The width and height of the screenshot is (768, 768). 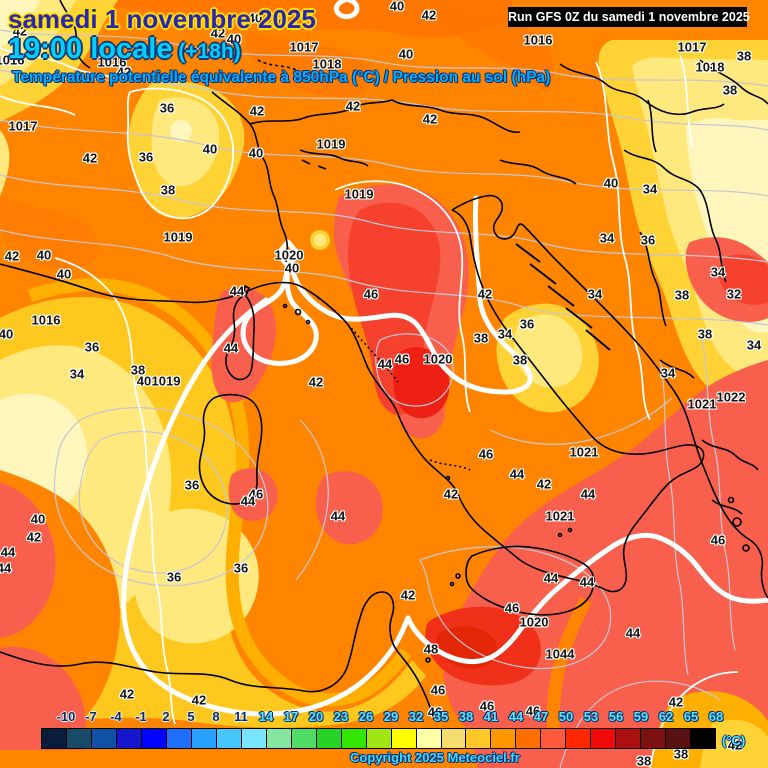 What do you see at coordinates (162, 19) in the screenshot?
I see `date-title: samedi 1 novembre 2025` at bounding box center [162, 19].